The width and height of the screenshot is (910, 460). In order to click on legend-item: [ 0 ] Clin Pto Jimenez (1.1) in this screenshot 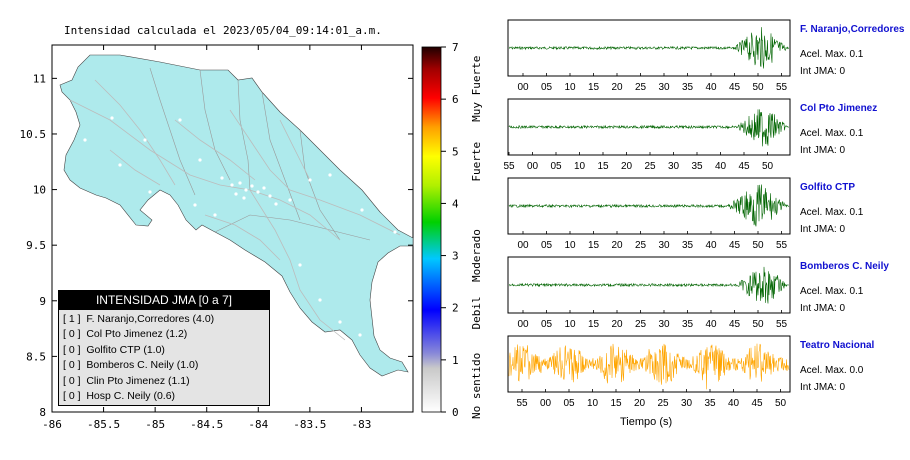, I will do `click(164, 381)`.